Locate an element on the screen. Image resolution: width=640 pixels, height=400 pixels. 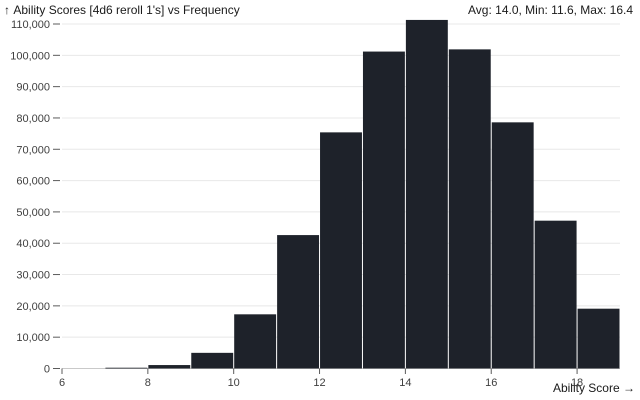
y-tick-label: 10,000 is located at coordinates (33, 338).